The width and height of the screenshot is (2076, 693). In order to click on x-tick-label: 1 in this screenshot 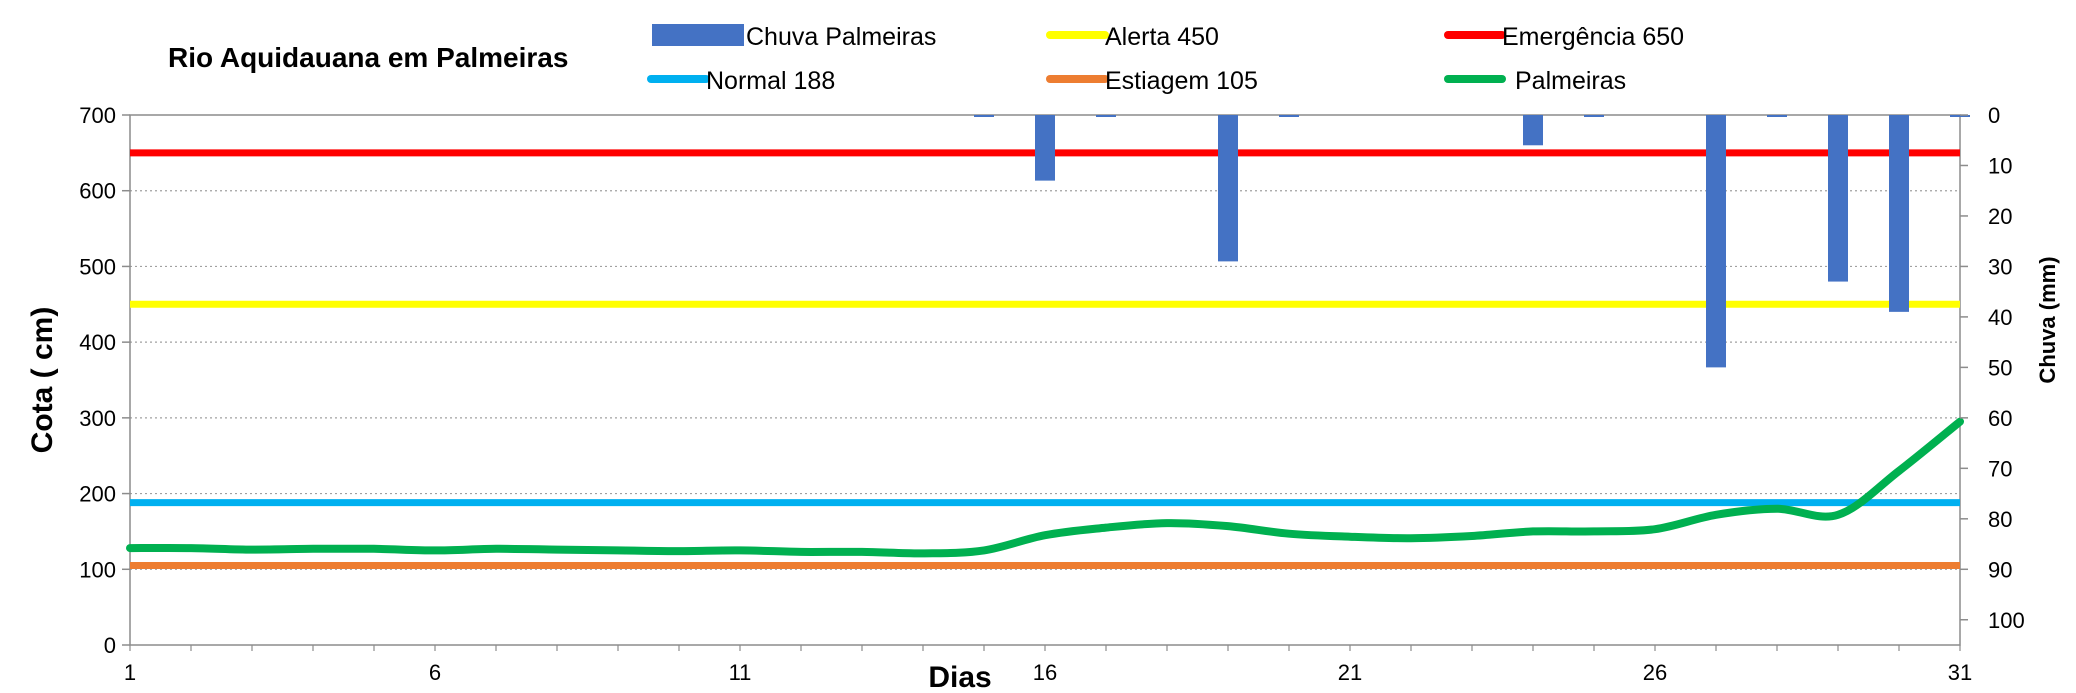, I will do `click(130, 672)`.